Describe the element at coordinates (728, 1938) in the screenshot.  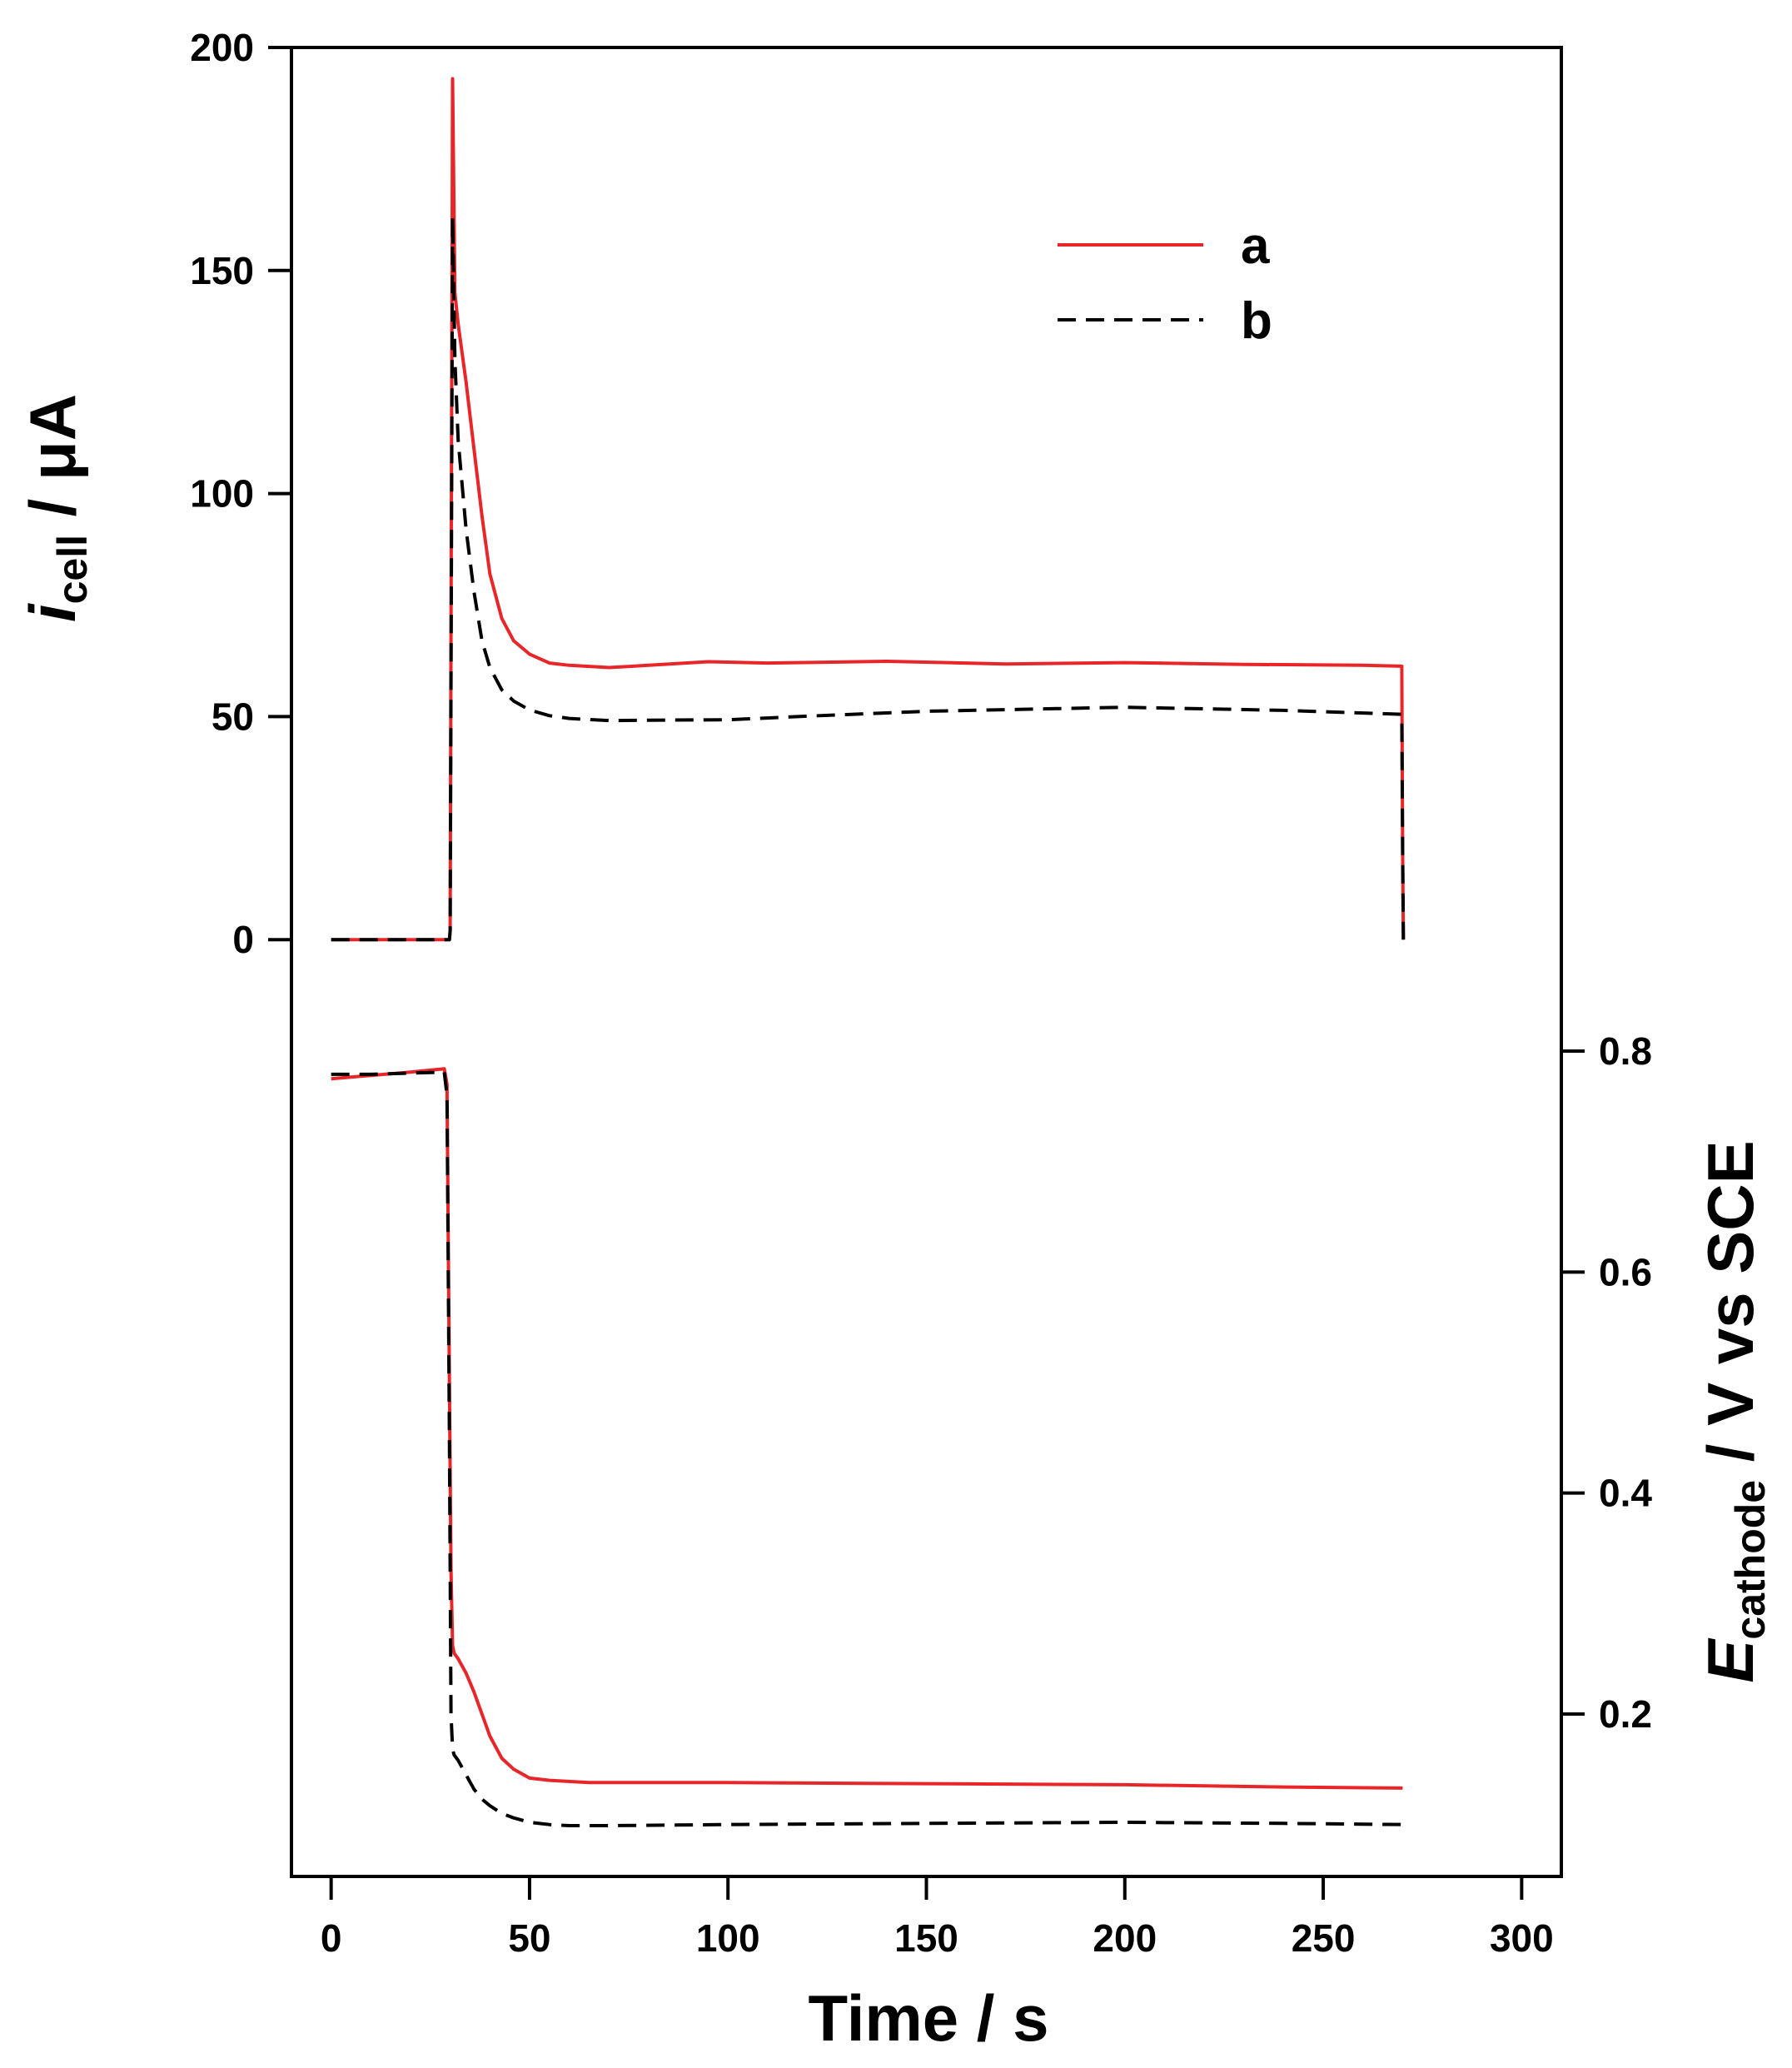
I see `x-tick-label: 100` at that location.